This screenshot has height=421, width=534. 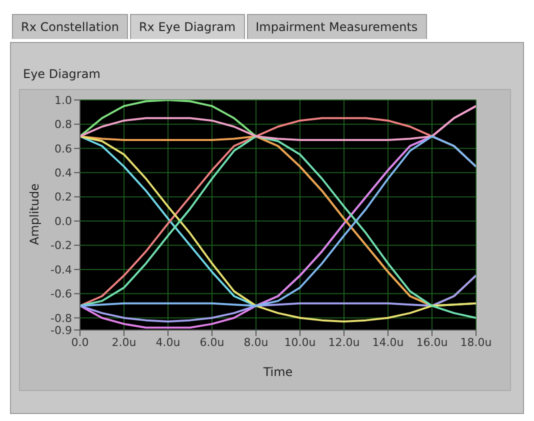 I want to click on chart-title: Eye Diagram, so click(x=61, y=74).